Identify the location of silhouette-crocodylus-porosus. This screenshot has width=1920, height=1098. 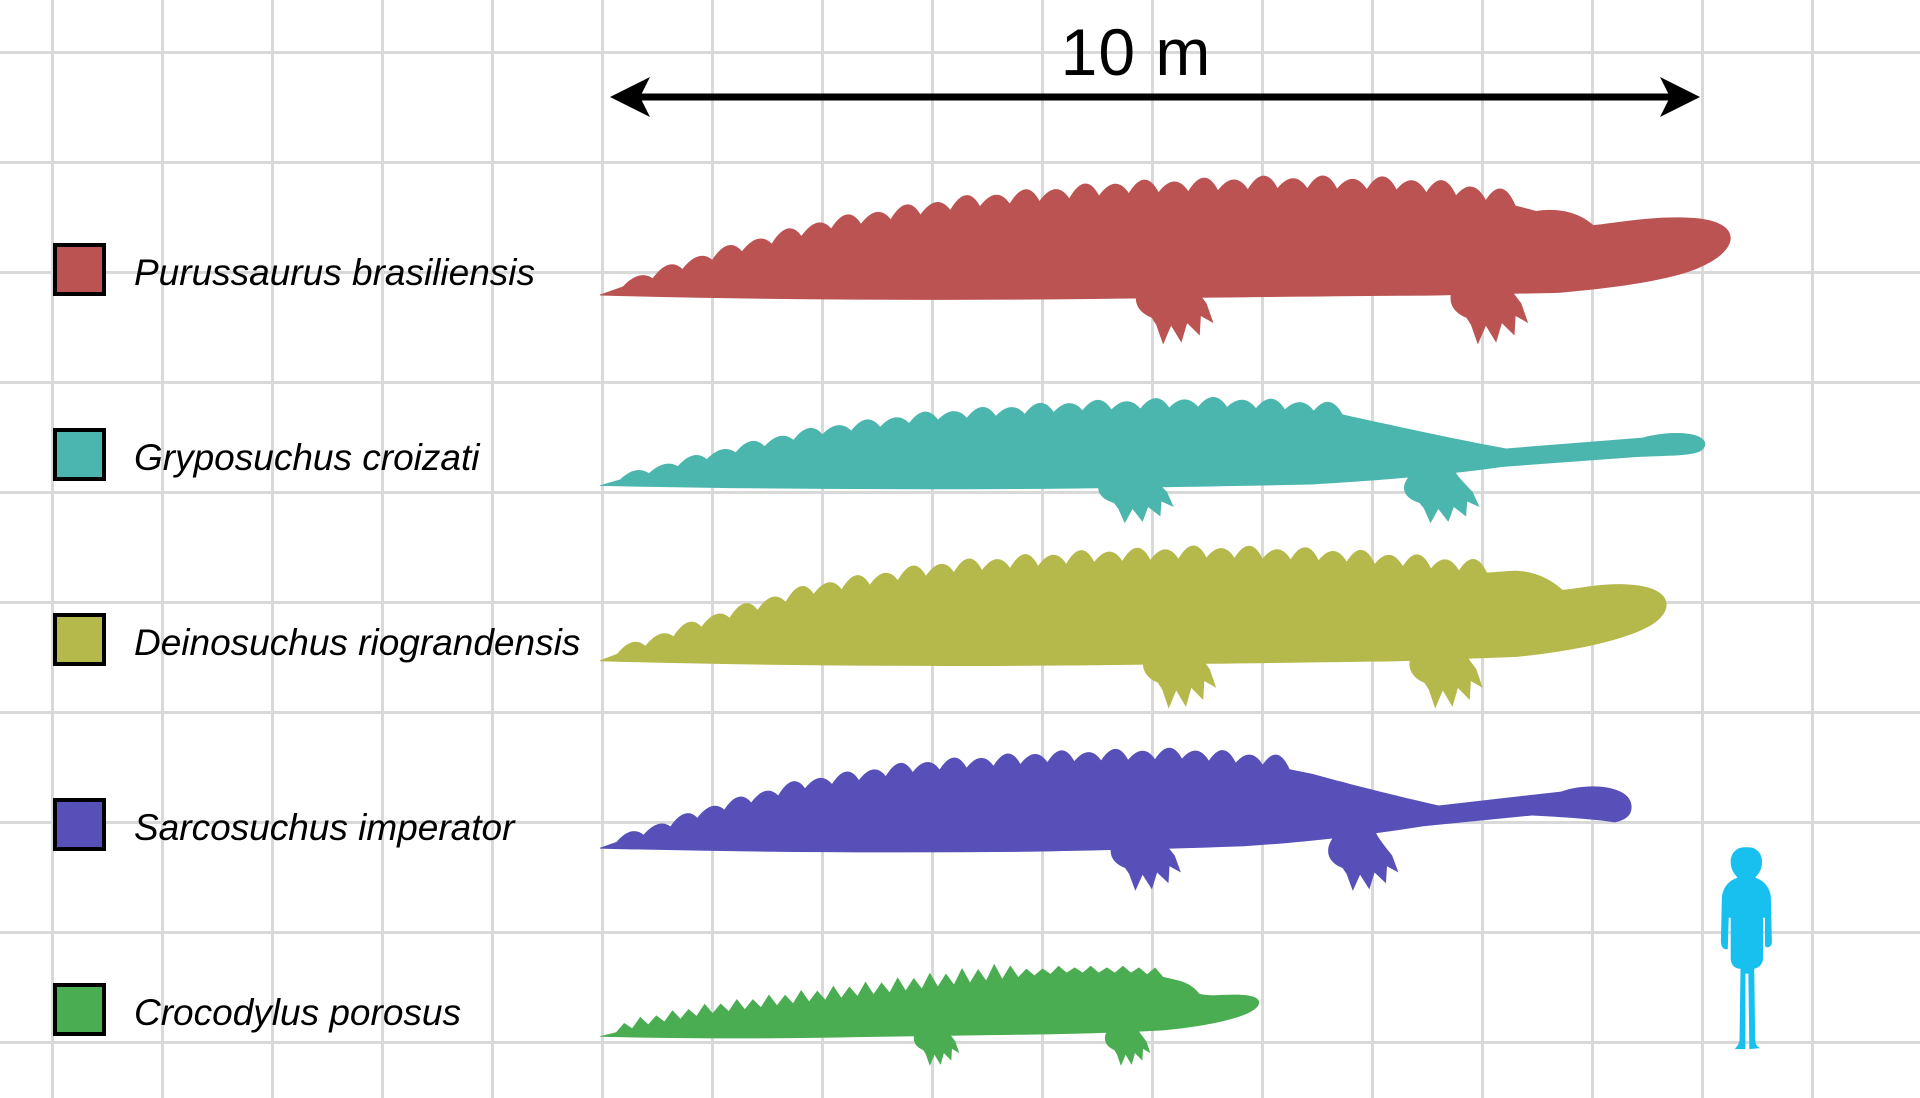
(930, 1014).